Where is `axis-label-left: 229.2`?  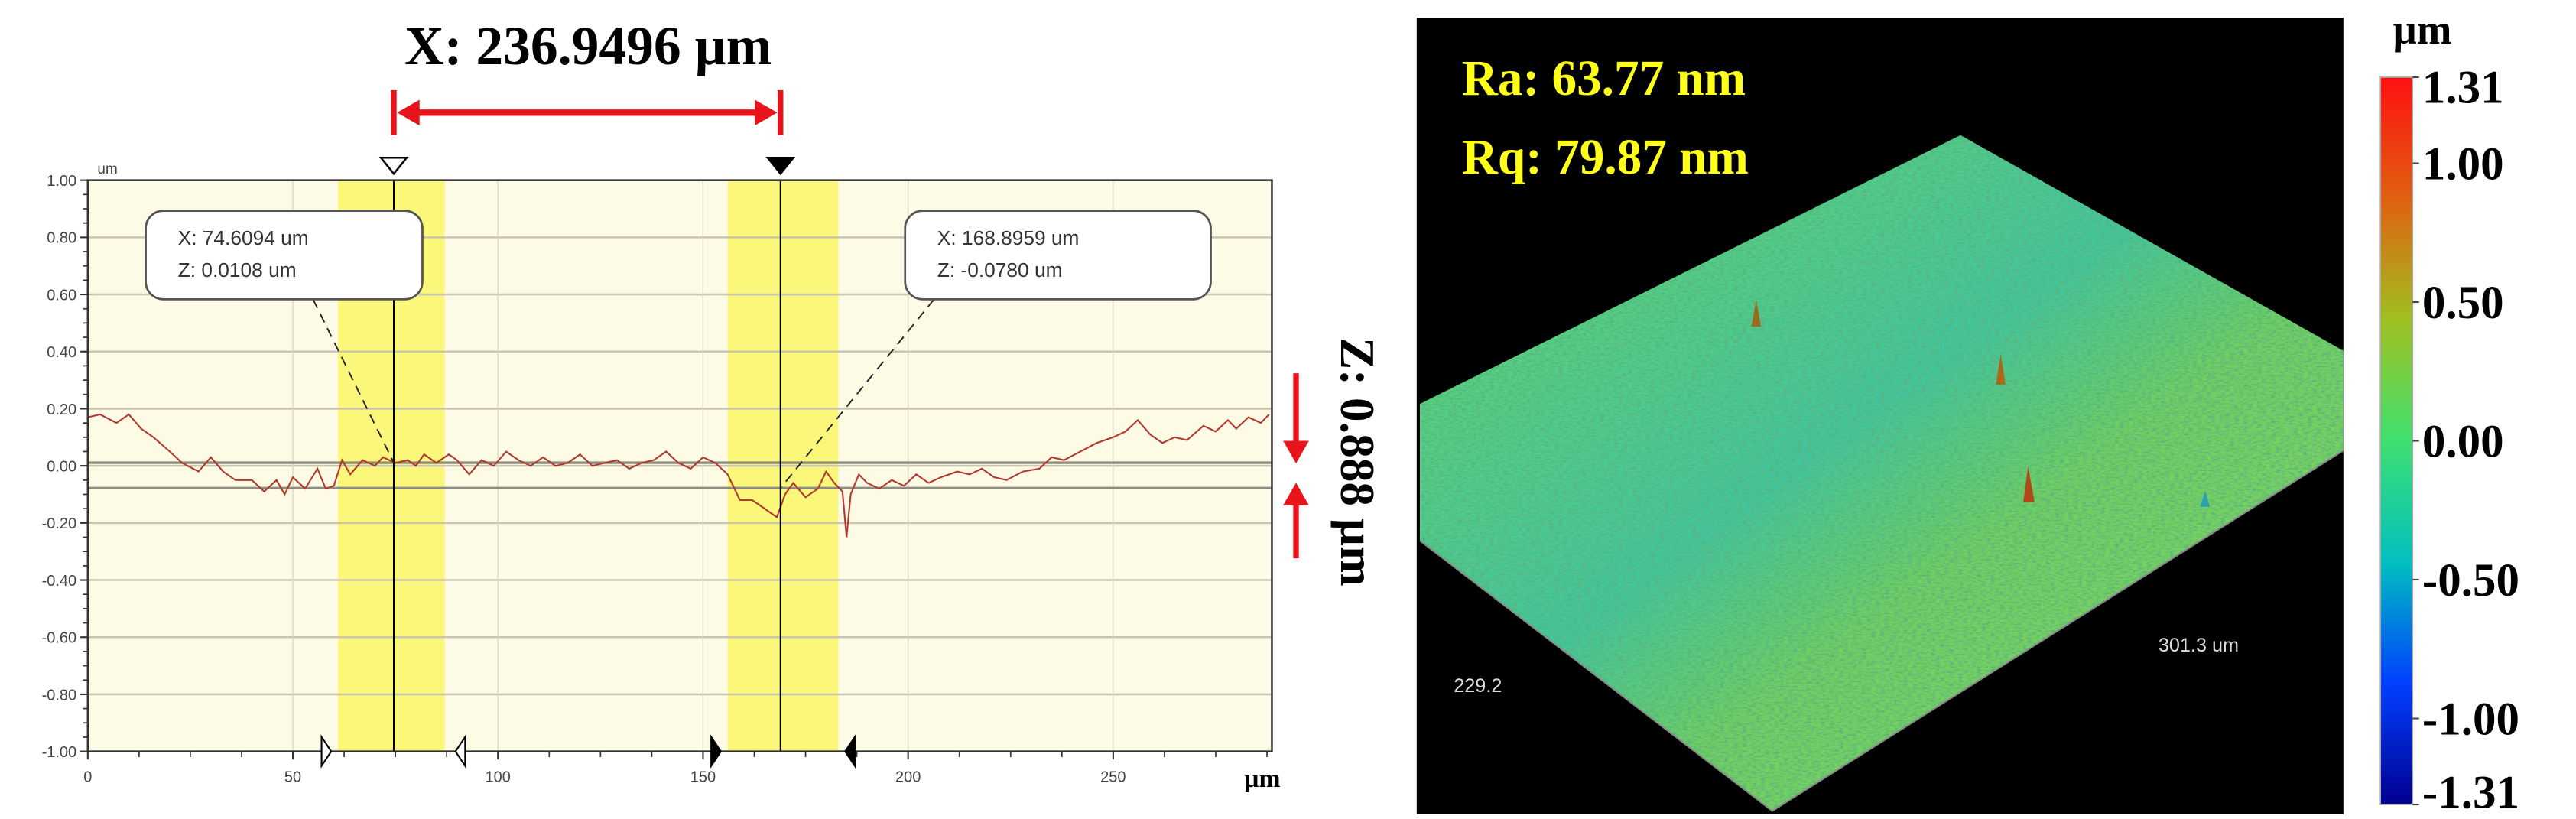
axis-label-left: 229.2 is located at coordinates (1478, 686).